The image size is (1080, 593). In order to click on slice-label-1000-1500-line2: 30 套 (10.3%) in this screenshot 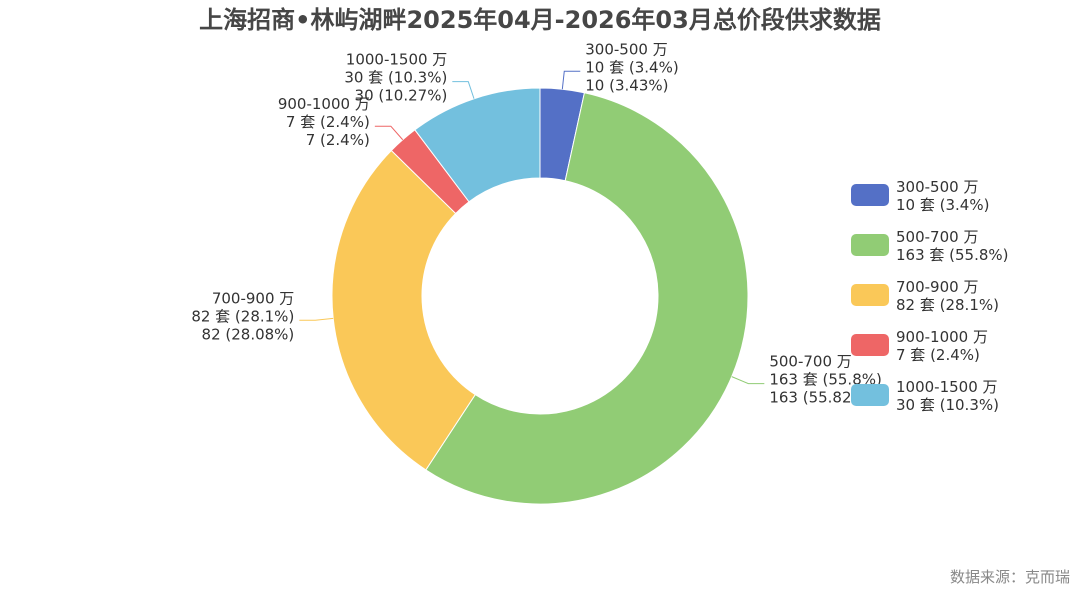, I will do `click(395, 78)`.